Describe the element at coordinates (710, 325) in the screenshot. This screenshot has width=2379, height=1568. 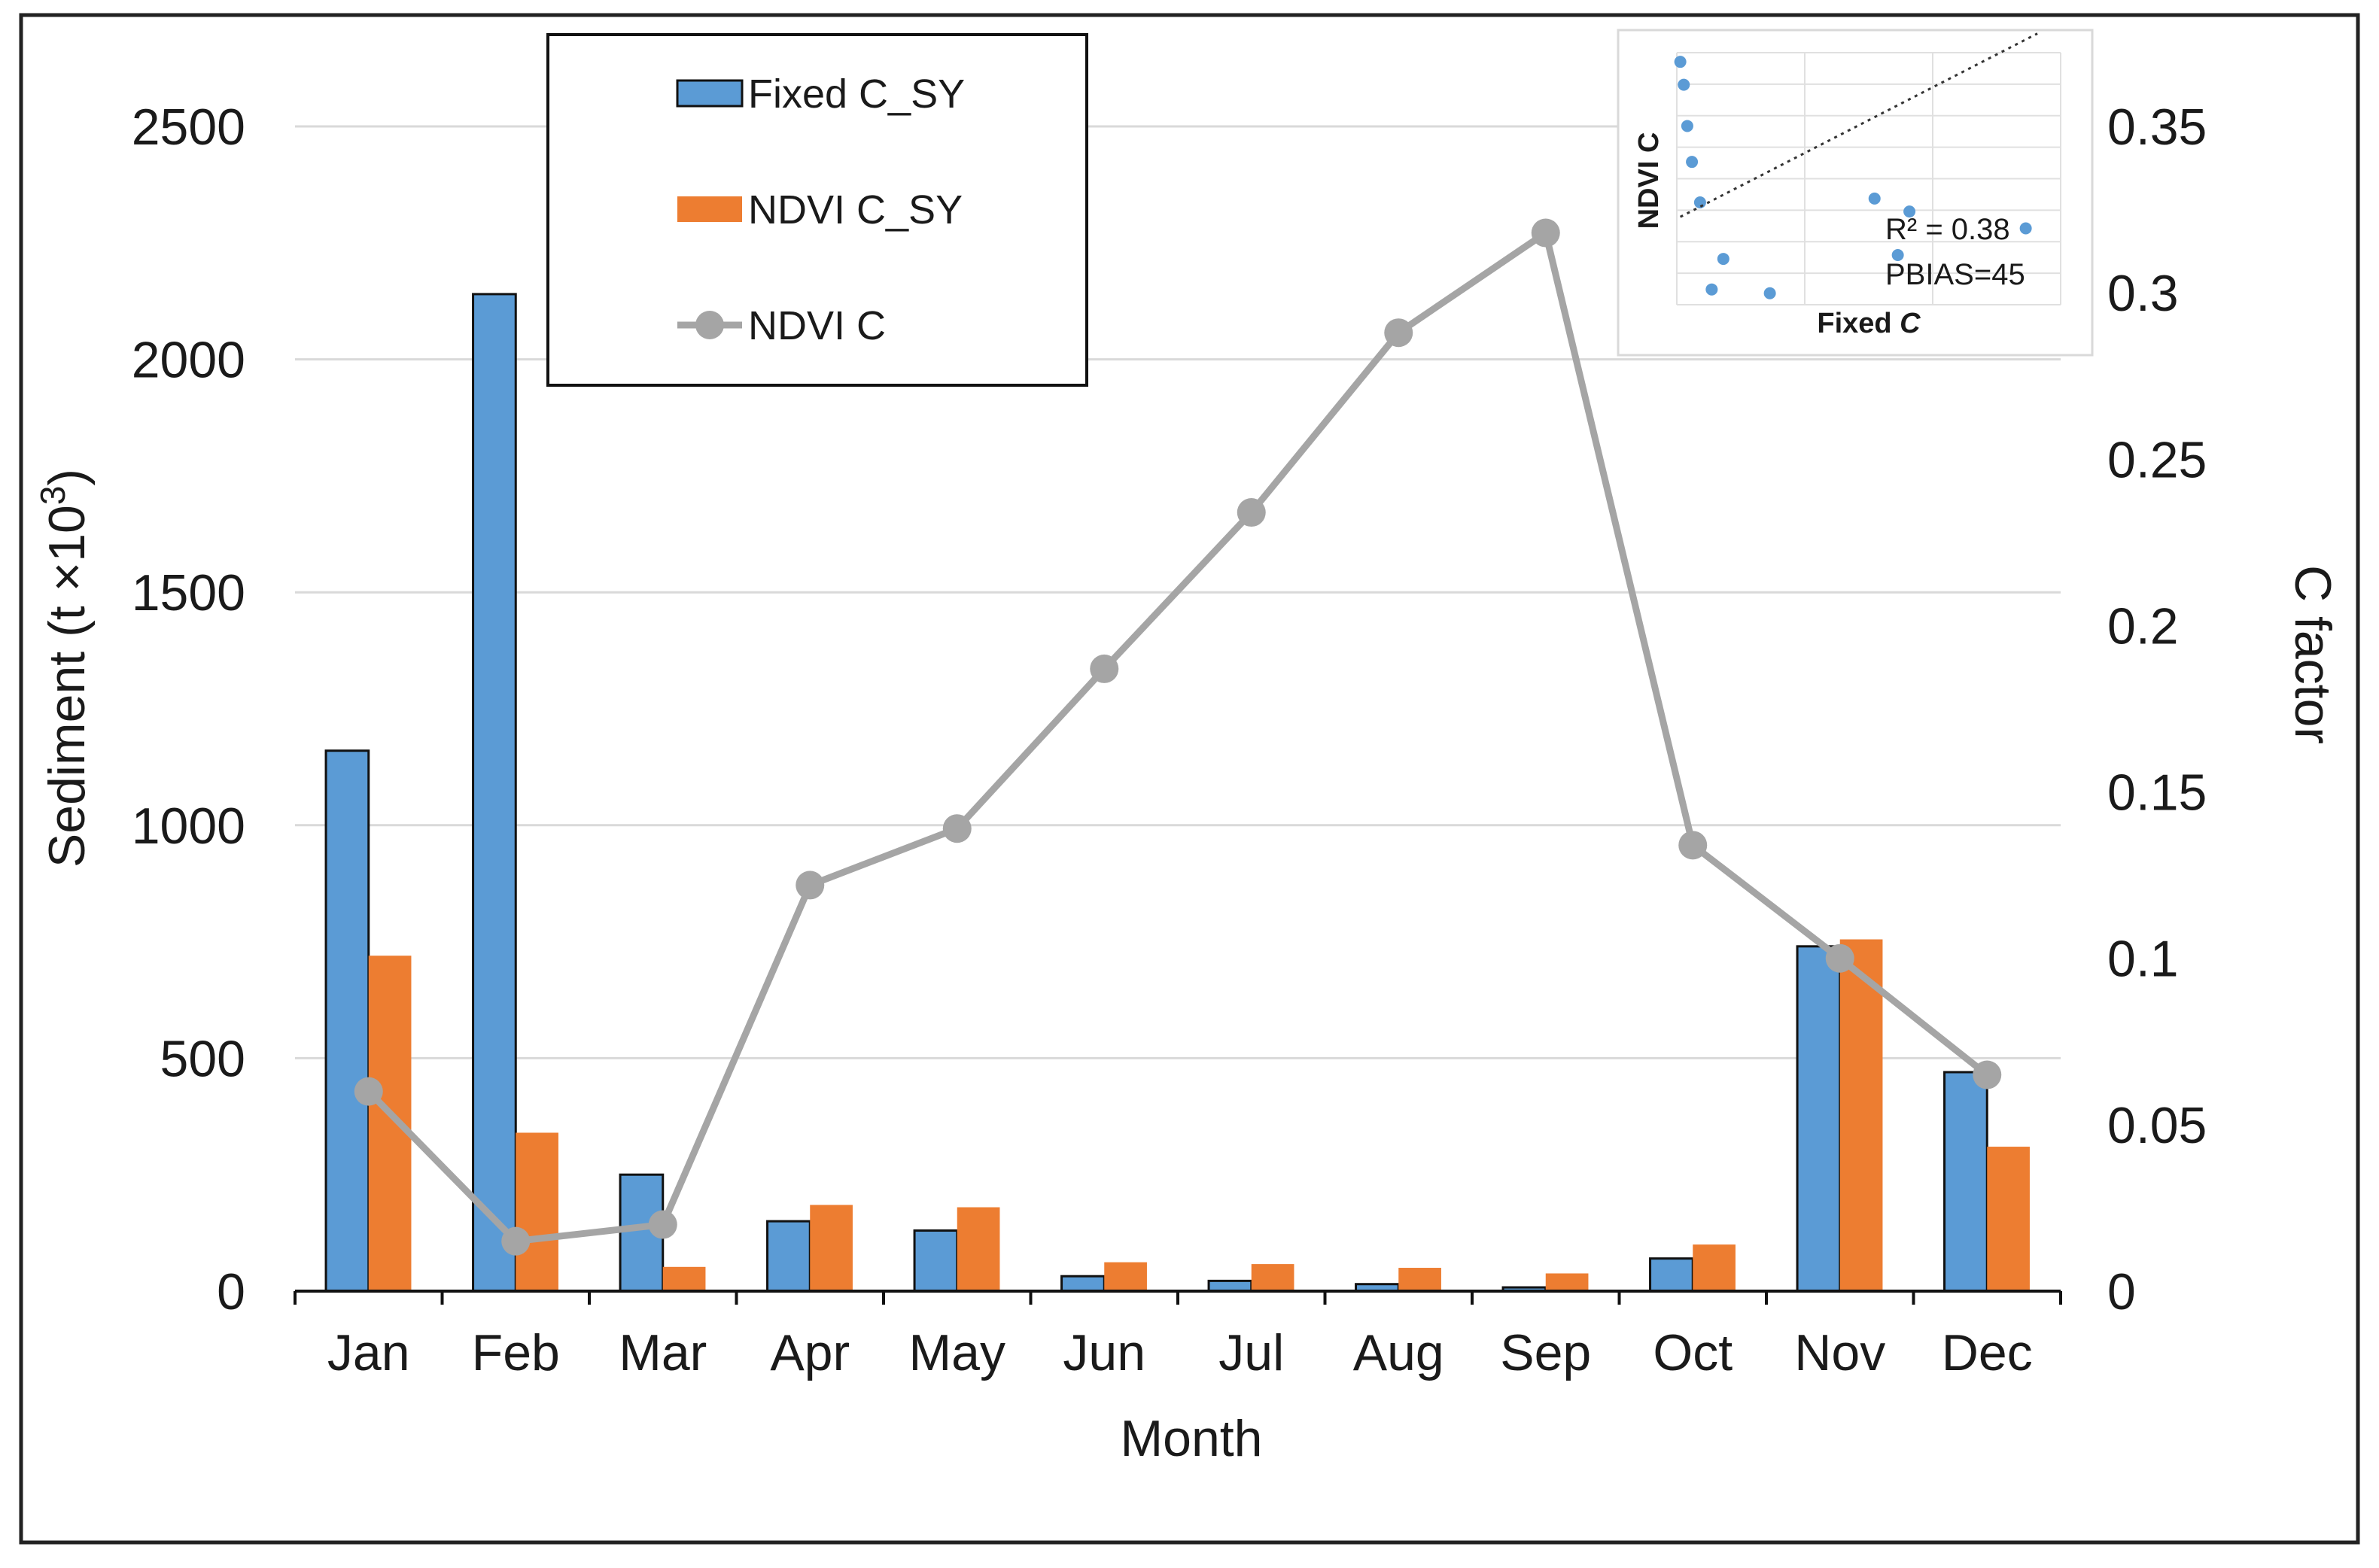
I see `legend-marker-ndvi-c` at that location.